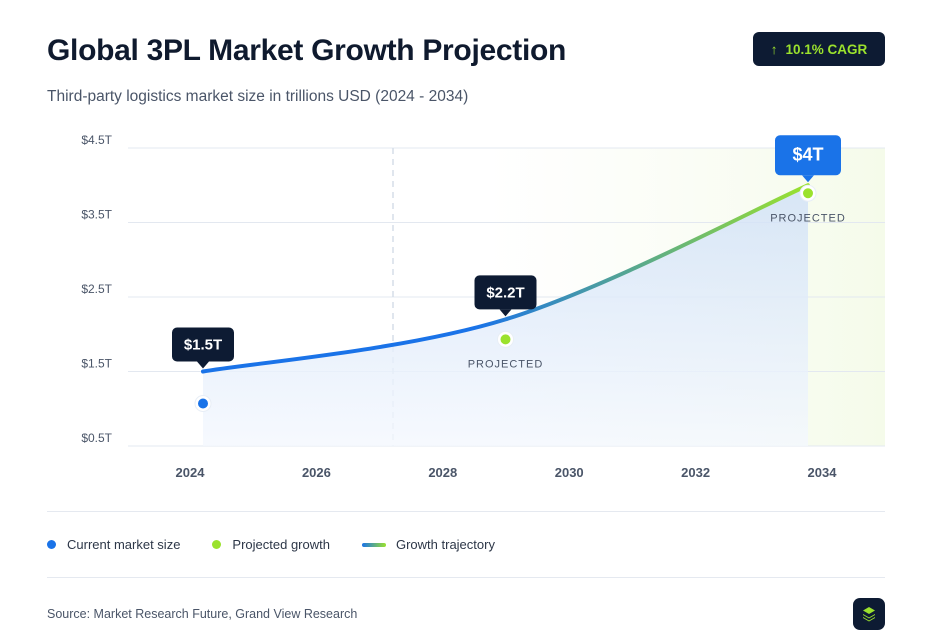 Image resolution: width=934 pixels, height=637 pixels. Describe the element at coordinates (191, 472) in the screenshot. I see `x-tick-label: 2024` at that location.